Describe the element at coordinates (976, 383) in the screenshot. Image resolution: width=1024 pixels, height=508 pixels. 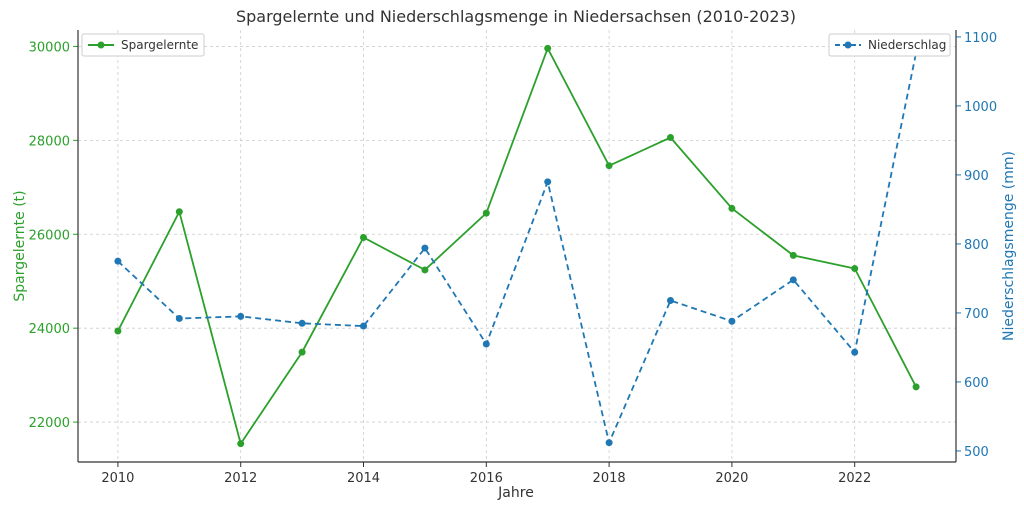
I see `right-tick-label: 600` at that location.